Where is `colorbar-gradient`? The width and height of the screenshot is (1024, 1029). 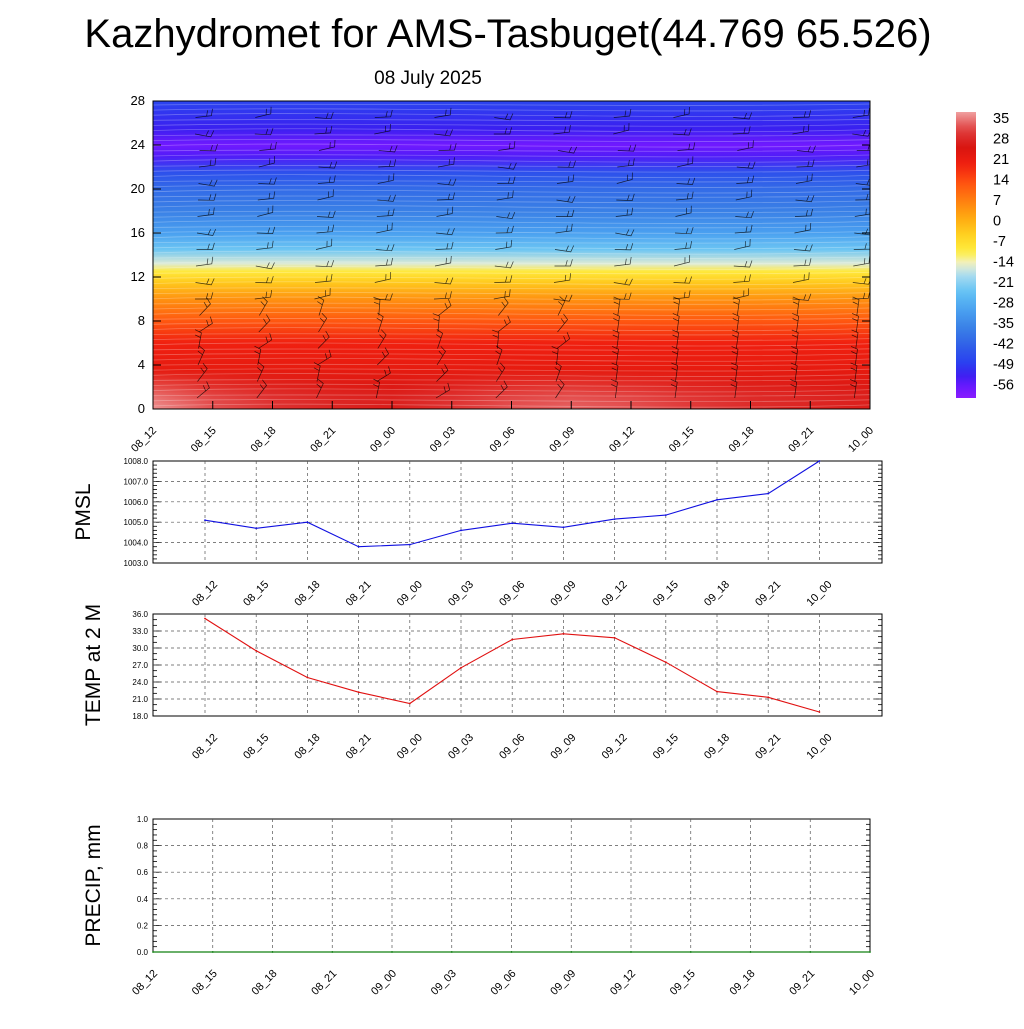
colorbar-gradient is located at coordinates (966, 255).